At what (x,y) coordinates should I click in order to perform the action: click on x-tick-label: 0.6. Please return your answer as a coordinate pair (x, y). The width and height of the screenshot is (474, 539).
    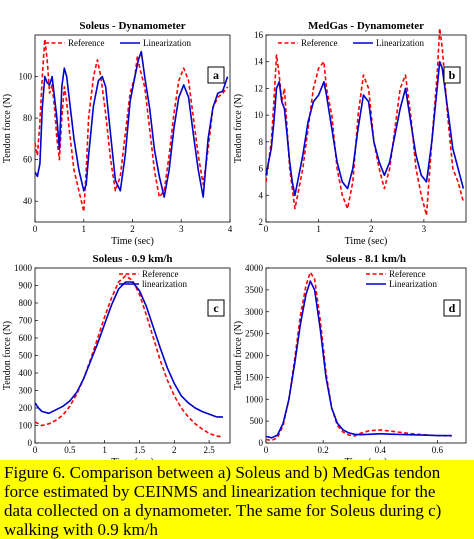
    Looking at the image, I should click on (438, 450).